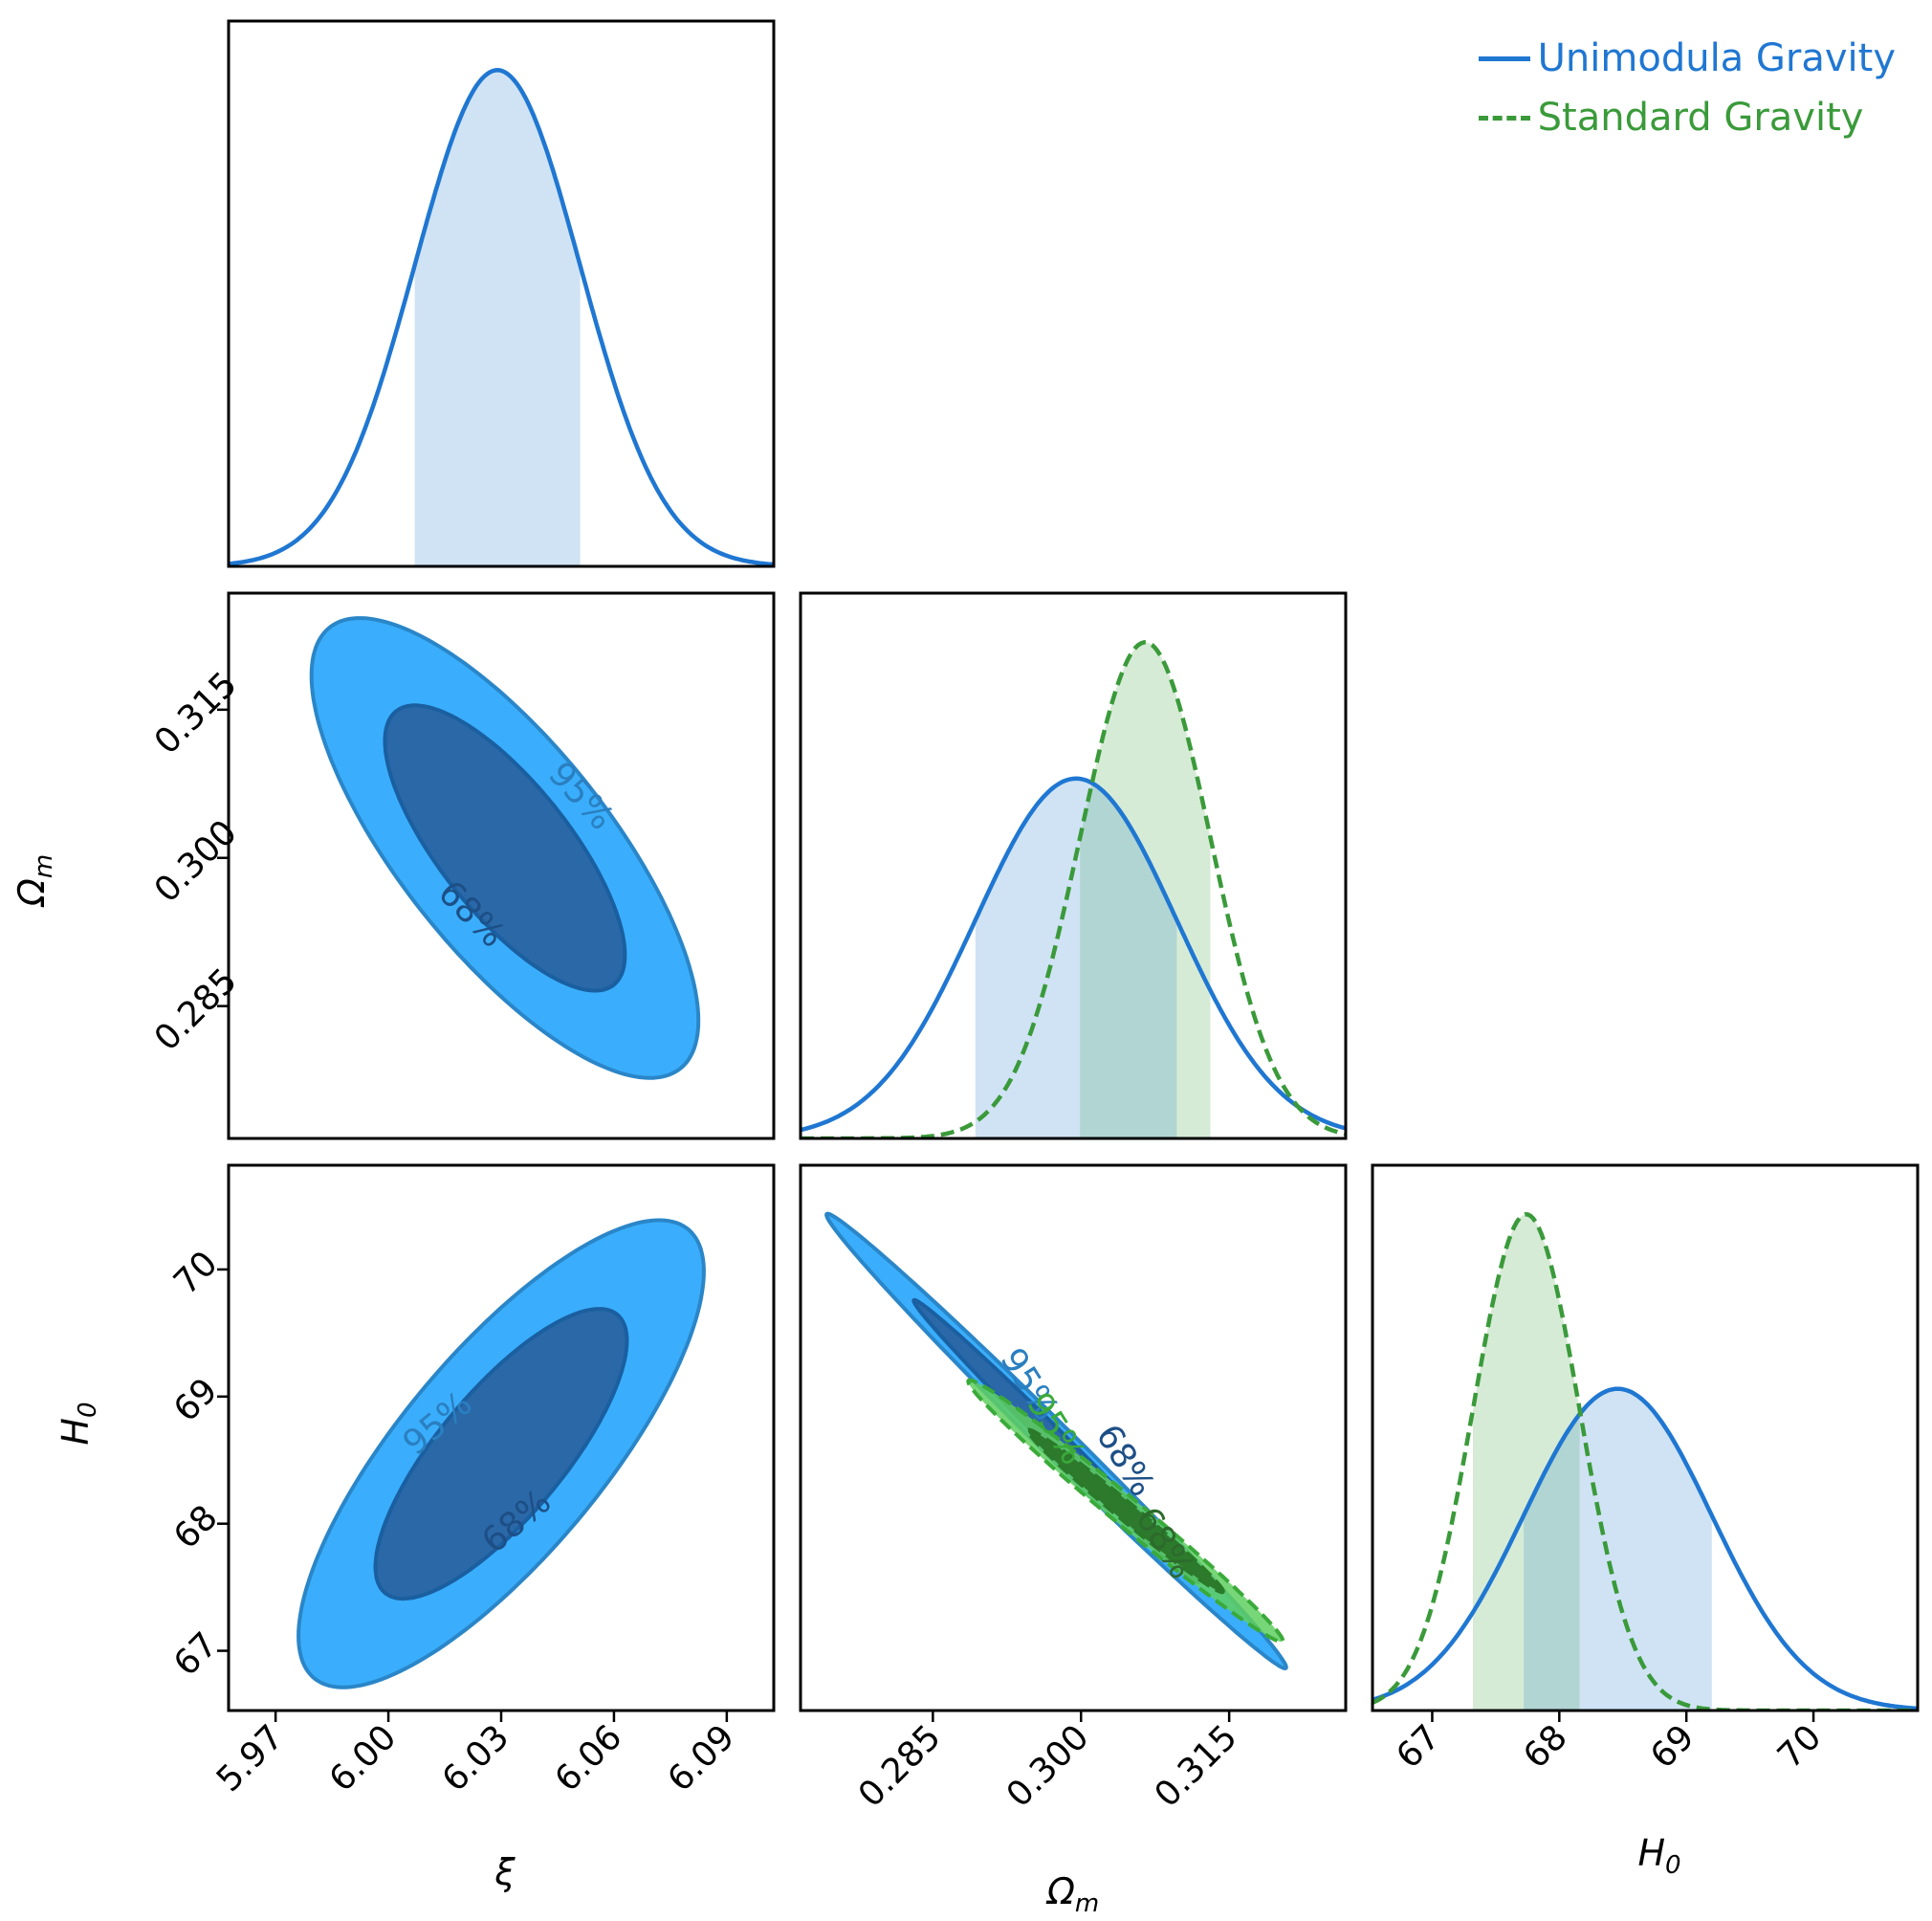 The image size is (1932, 1921). I want to click on y-axis-label-omega-m: Ωm, so click(34, 881).